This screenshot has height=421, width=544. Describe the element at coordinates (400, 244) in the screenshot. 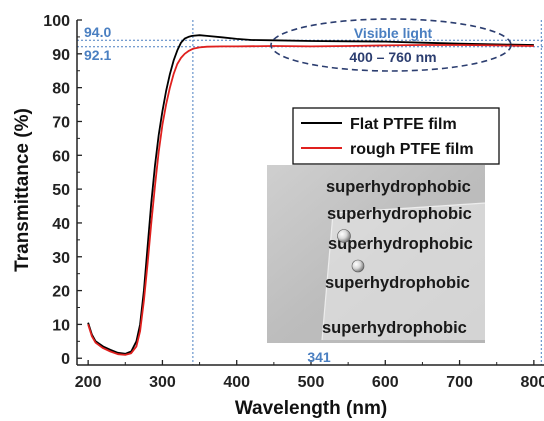

I see `inset-word-3: superhydrophobic` at that location.